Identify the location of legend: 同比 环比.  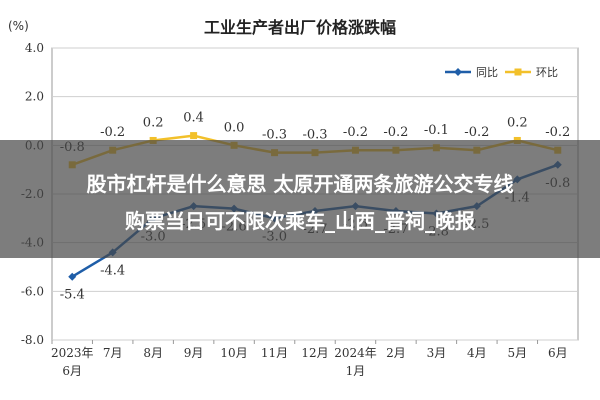
(501, 72).